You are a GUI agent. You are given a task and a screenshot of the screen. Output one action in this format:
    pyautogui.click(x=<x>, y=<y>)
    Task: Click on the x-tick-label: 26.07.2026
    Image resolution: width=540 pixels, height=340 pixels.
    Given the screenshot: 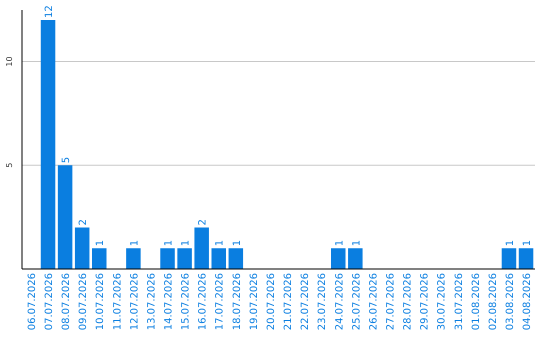 What is the action you would take?
    pyautogui.click(x=374, y=301)
    